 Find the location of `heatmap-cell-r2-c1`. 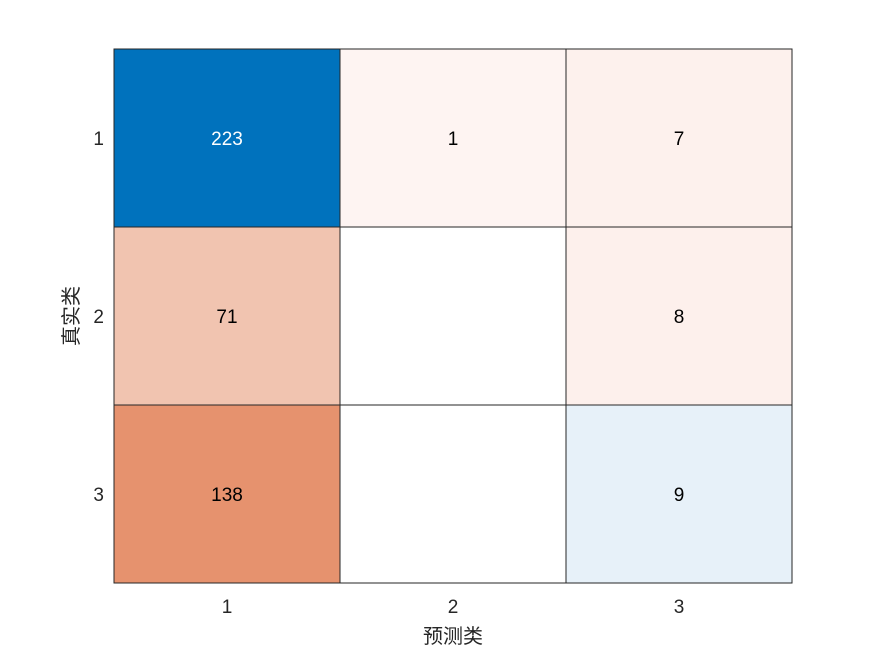

heatmap-cell-r2-c1 is located at coordinates (227, 316).